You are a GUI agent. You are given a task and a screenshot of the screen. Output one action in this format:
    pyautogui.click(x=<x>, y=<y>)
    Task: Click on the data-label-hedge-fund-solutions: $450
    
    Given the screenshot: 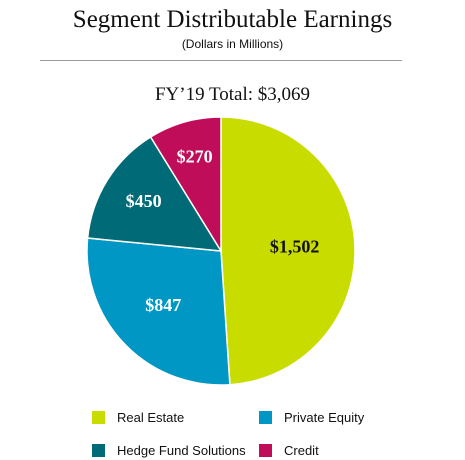 What is the action you would take?
    pyautogui.click(x=144, y=201)
    